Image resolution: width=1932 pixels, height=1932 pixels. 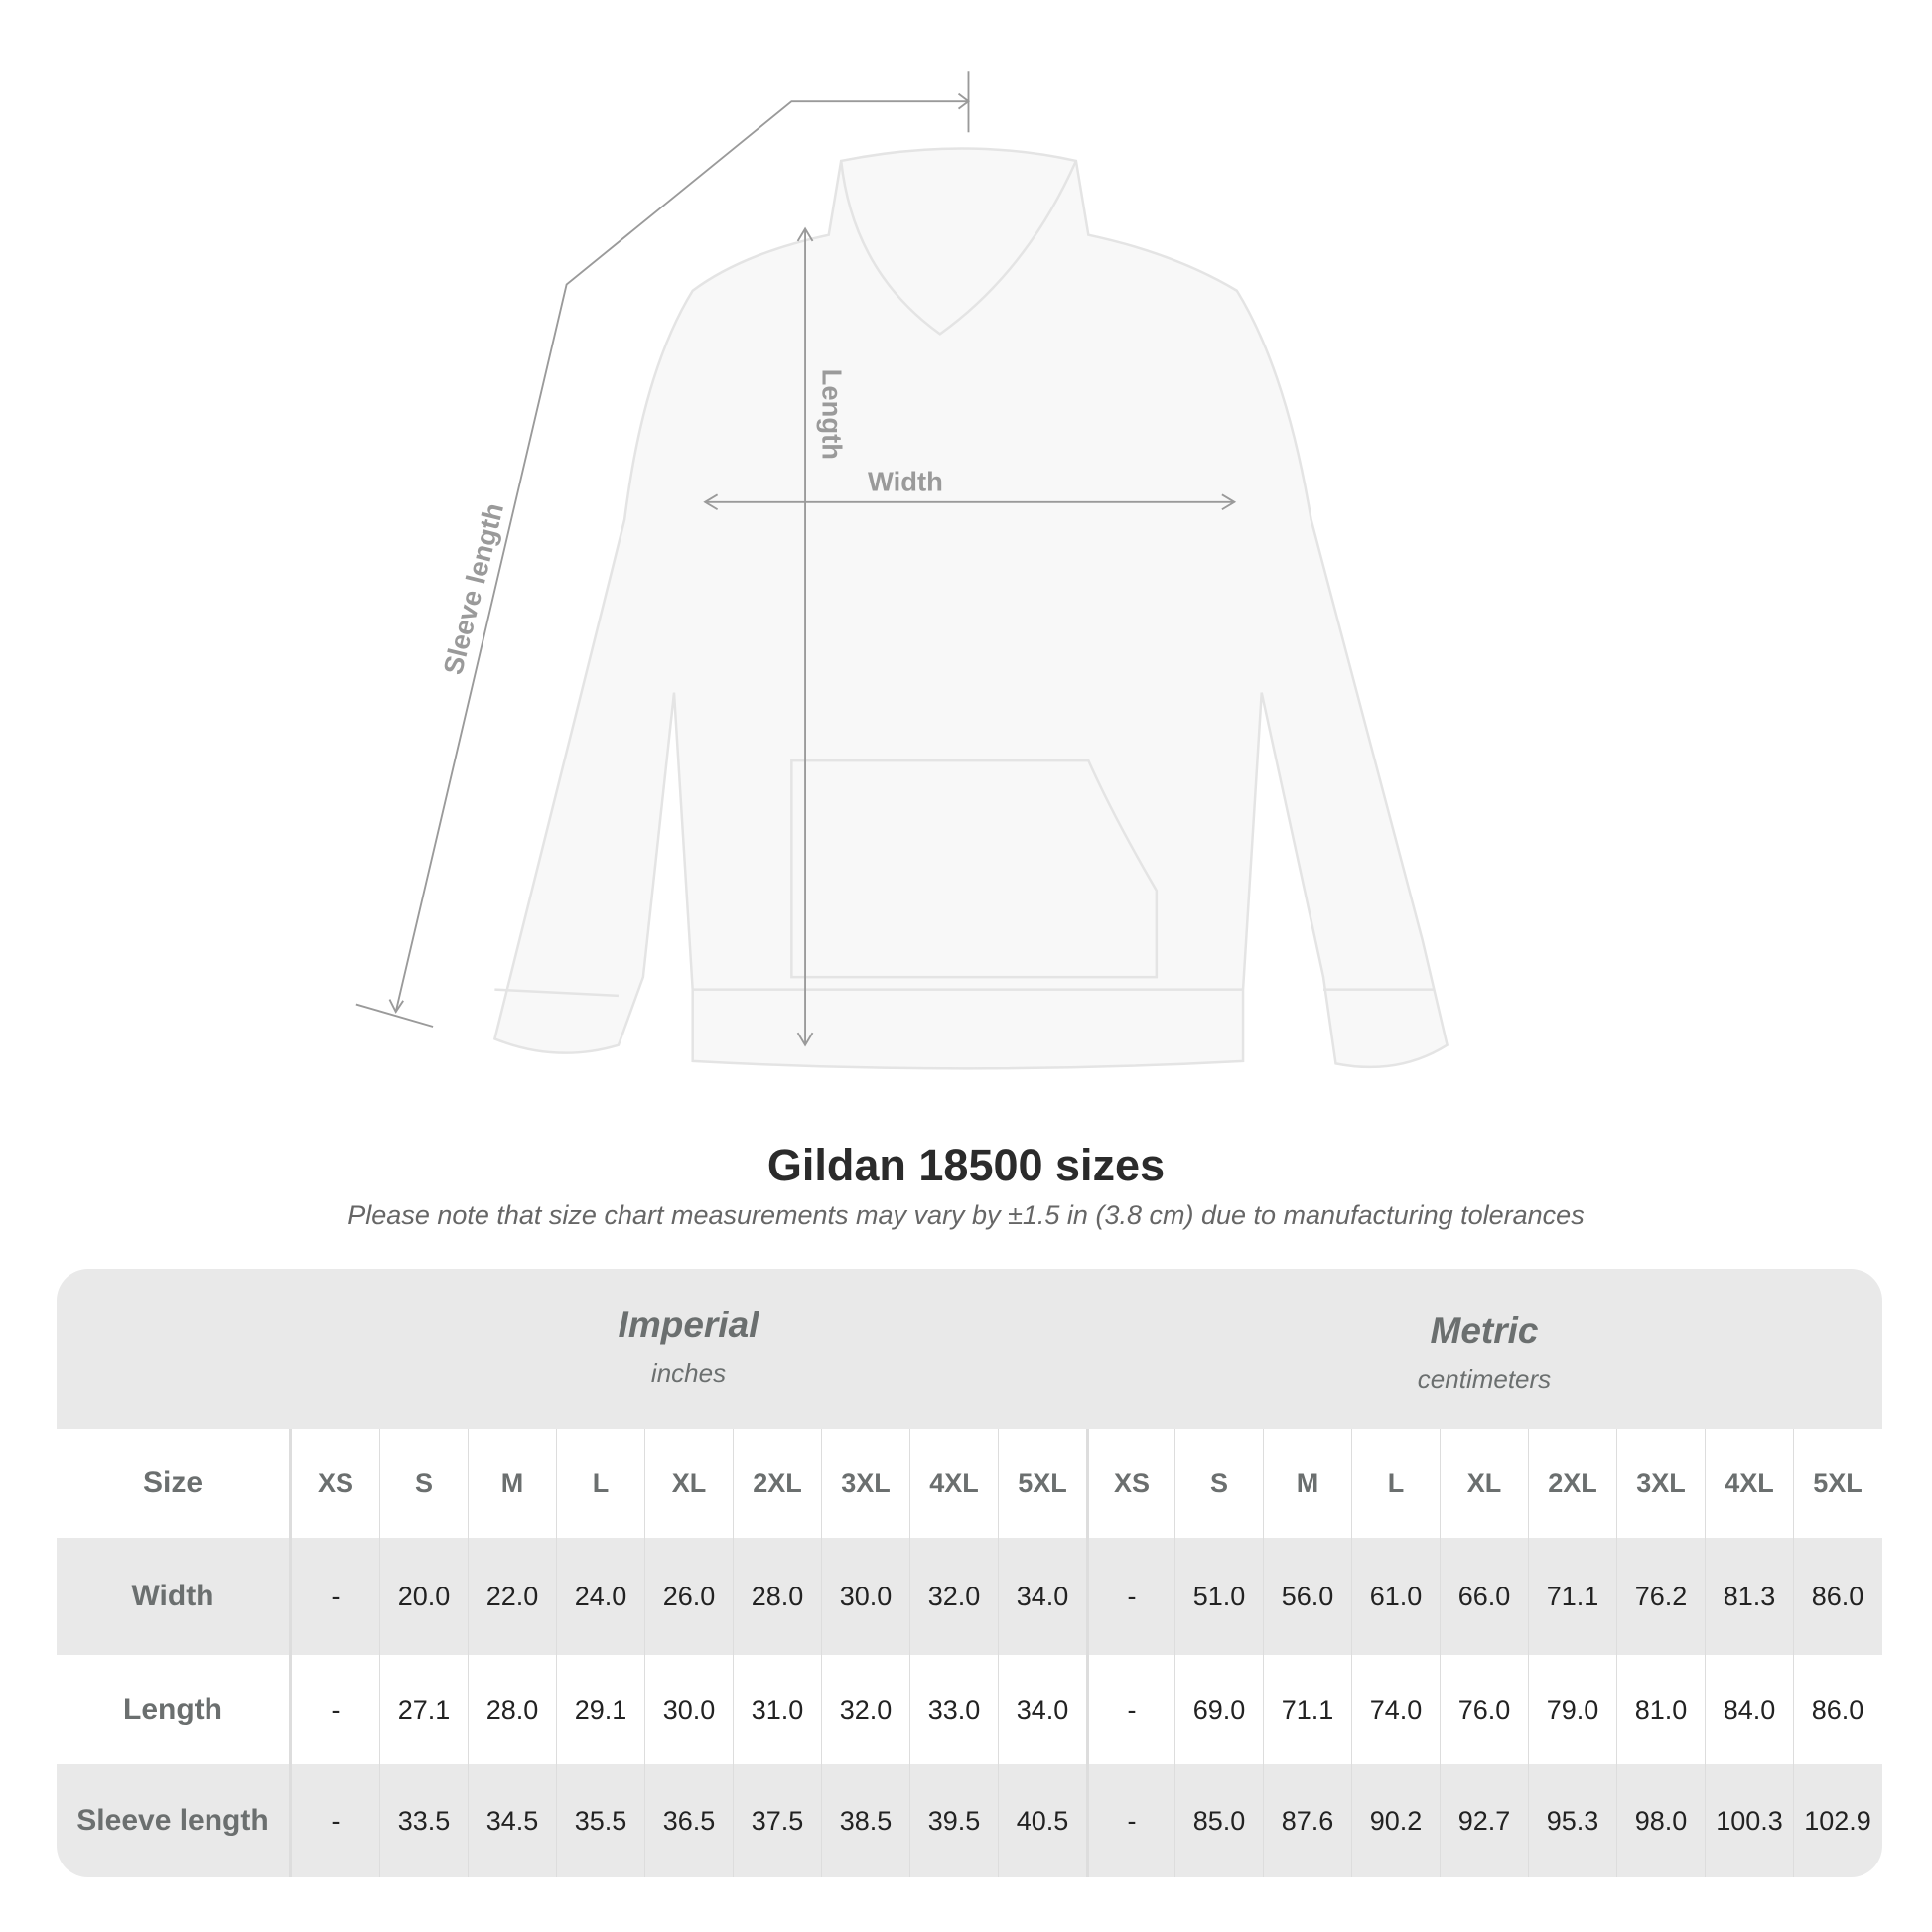 I want to click on value-cell-metric: 98.0, so click(x=1661, y=1820).